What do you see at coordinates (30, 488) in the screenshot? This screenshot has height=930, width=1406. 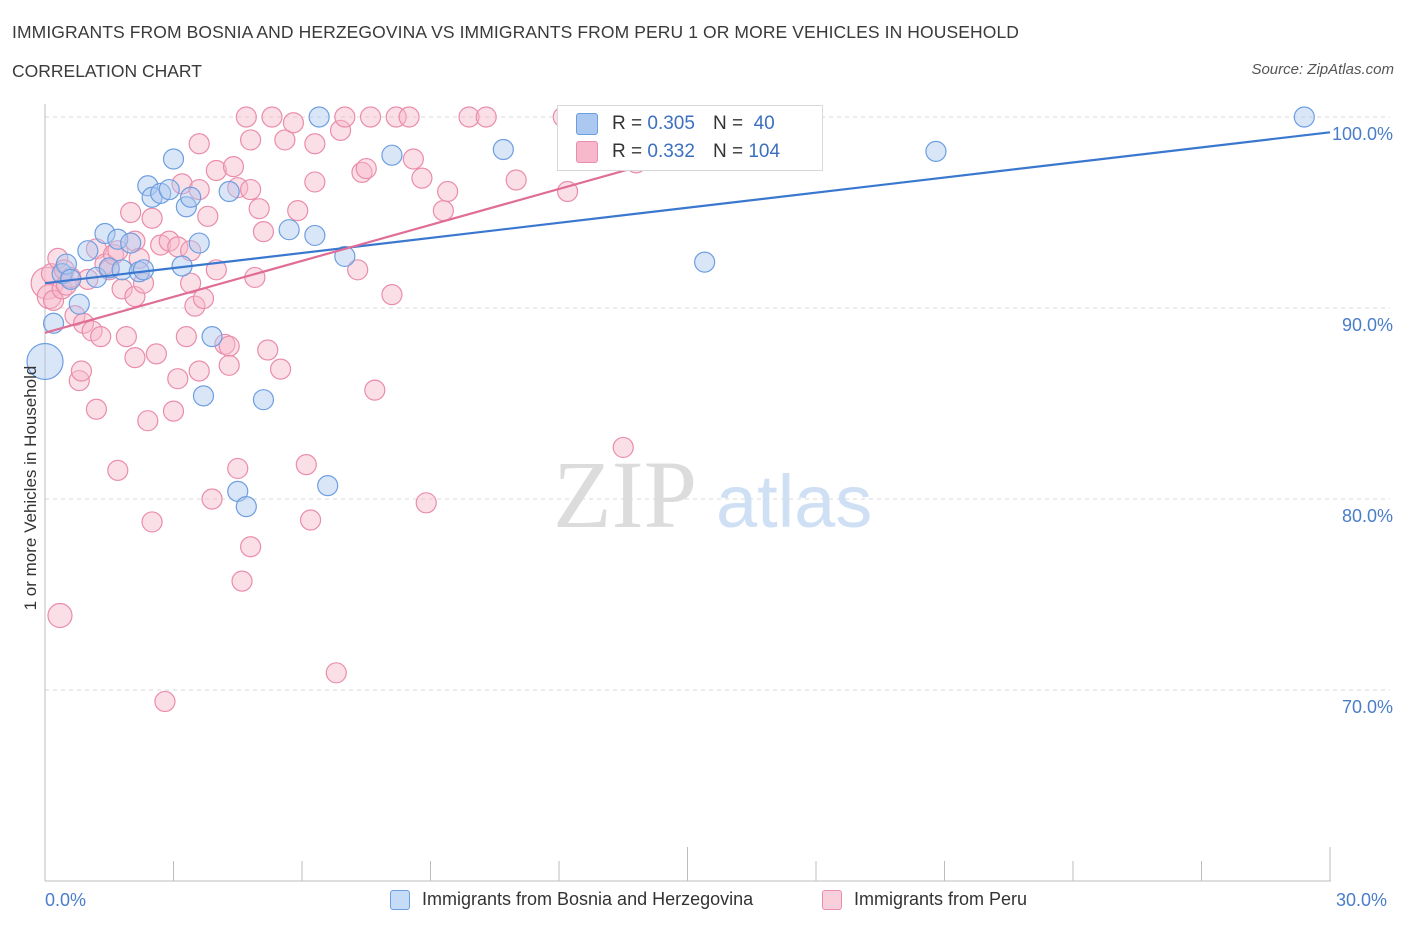 I see `y-axis-label: 1 or more Vehicles in Household` at bounding box center [30, 488].